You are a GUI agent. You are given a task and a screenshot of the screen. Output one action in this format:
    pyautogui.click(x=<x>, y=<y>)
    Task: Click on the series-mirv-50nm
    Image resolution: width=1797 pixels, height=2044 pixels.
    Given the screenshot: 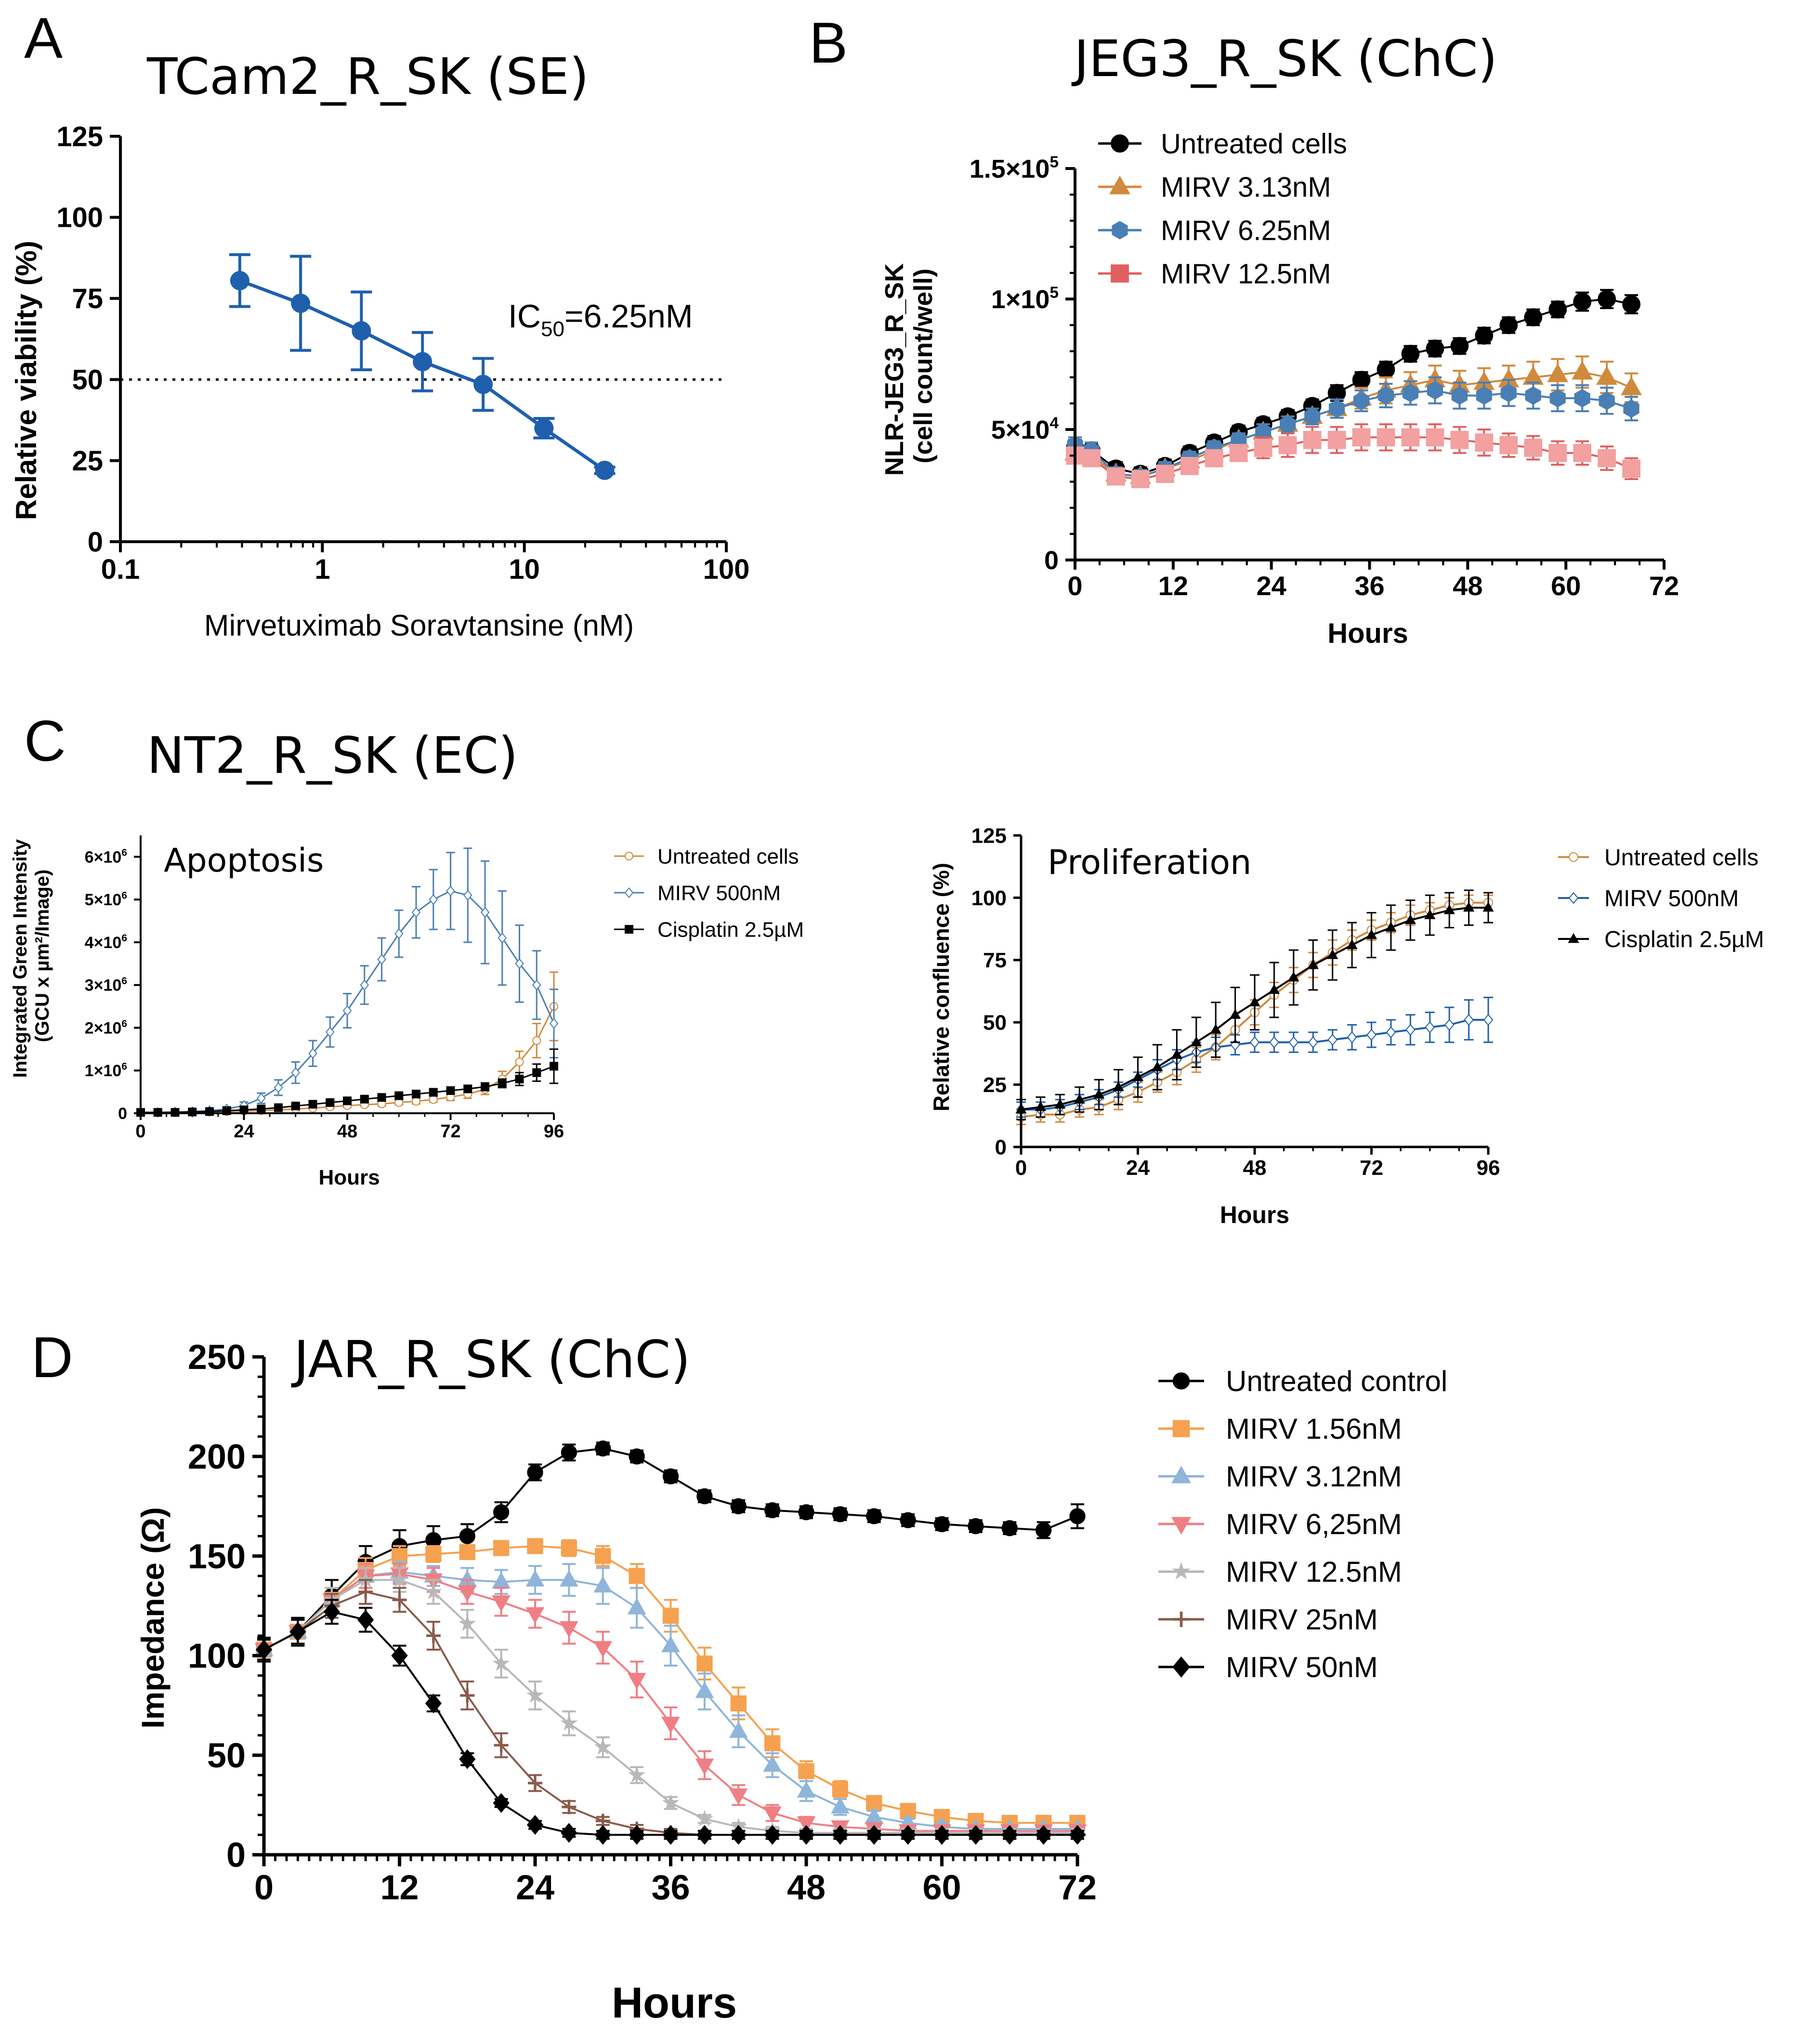 What is the action you would take?
    pyautogui.click(x=670, y=1722)
    